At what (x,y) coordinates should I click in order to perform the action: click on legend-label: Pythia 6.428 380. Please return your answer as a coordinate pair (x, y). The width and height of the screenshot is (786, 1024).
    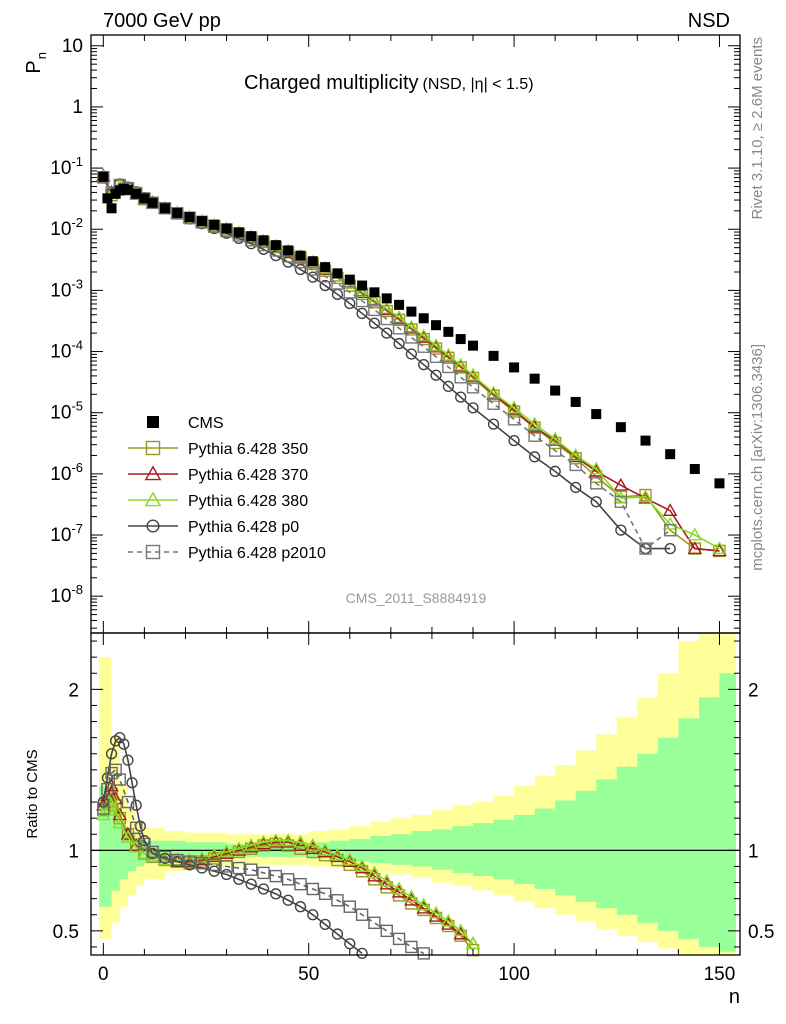
    Looking at the image, I should click on (248, 501).